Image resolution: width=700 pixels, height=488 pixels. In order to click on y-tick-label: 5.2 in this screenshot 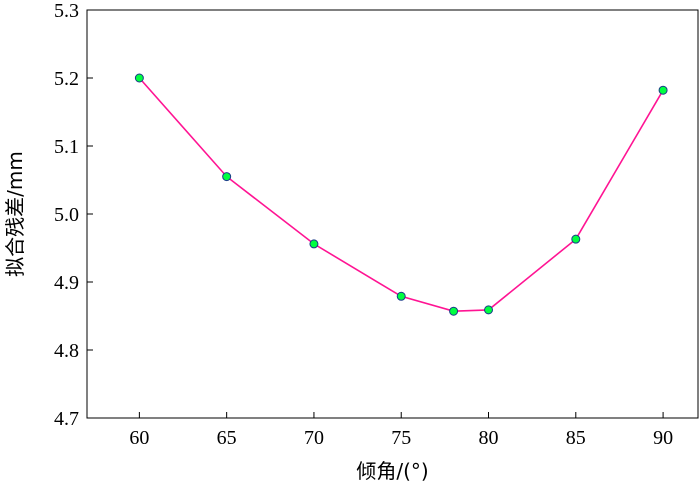, I will do `click(66, 79)`.